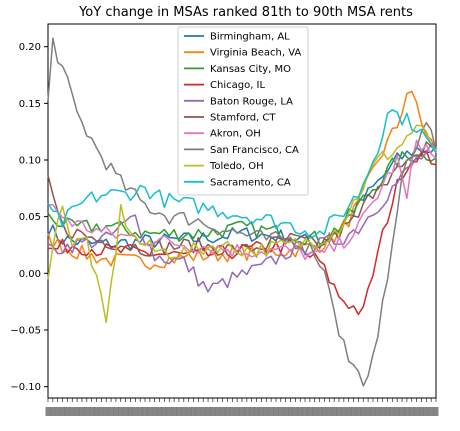  What do you see at coordinates (30, 274) in the screenshot?
I see `y-tick-label: 0.00` at bounding box center [30, 274].